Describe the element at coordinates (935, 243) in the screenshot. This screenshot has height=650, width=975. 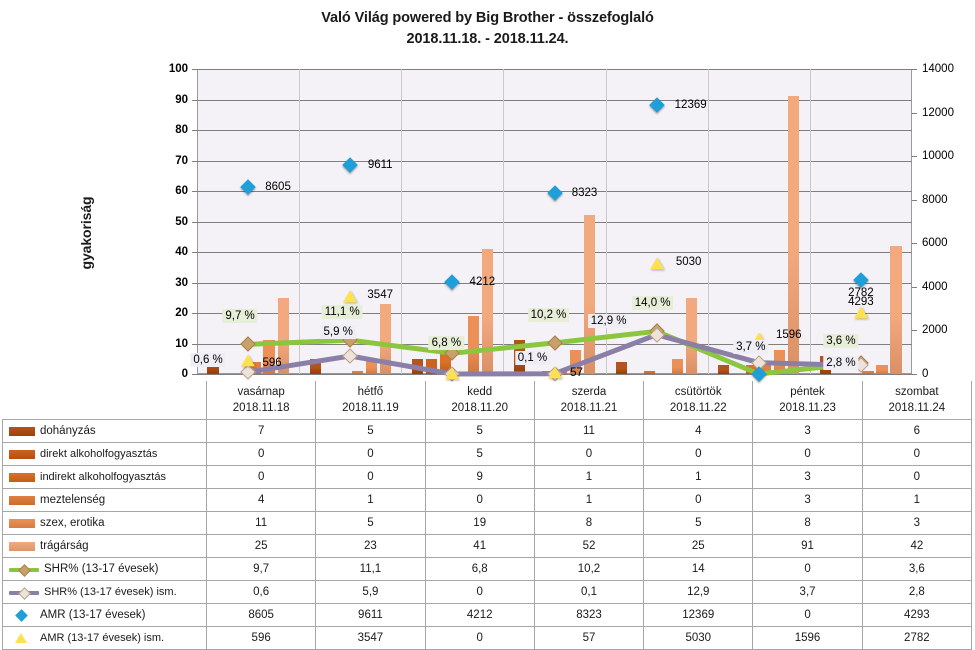
I see `right-axis-tick-label: 6000` at that location.